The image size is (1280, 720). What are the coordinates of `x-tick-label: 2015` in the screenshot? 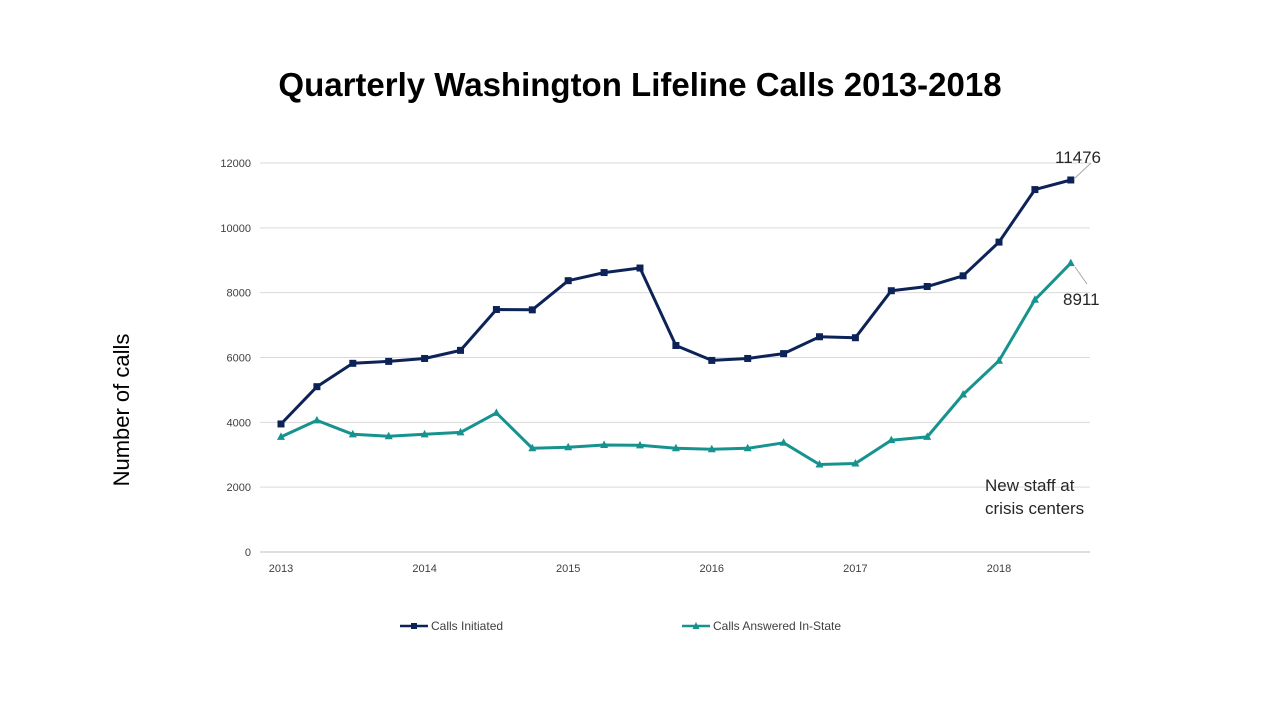 It's located at (568, 569).